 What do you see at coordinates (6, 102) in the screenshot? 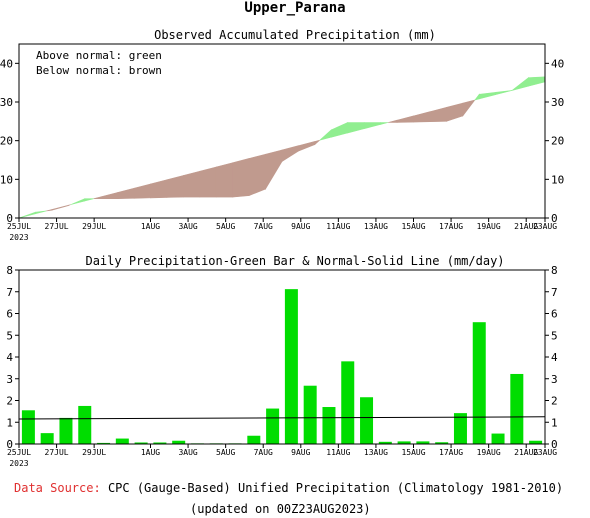
I see `top-ytick-label-left: 30` at bounding box center [6, 102].